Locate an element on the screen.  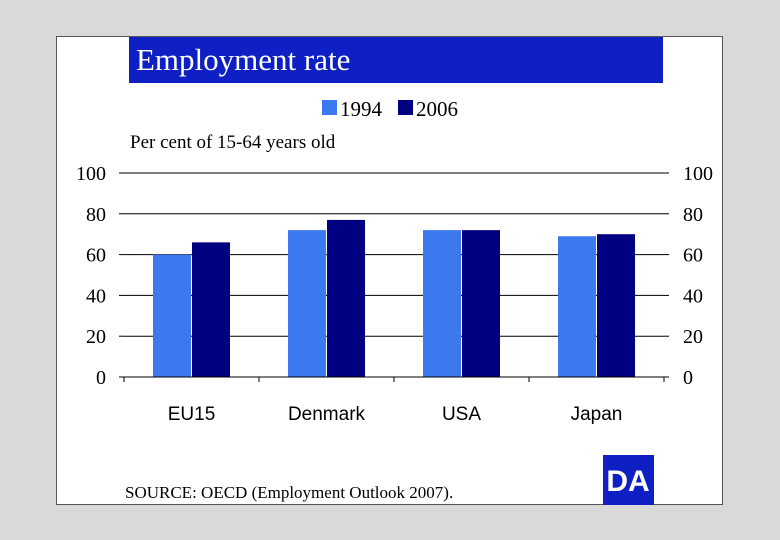
bar-denmark-1994 is located at coordinates (307, 303).